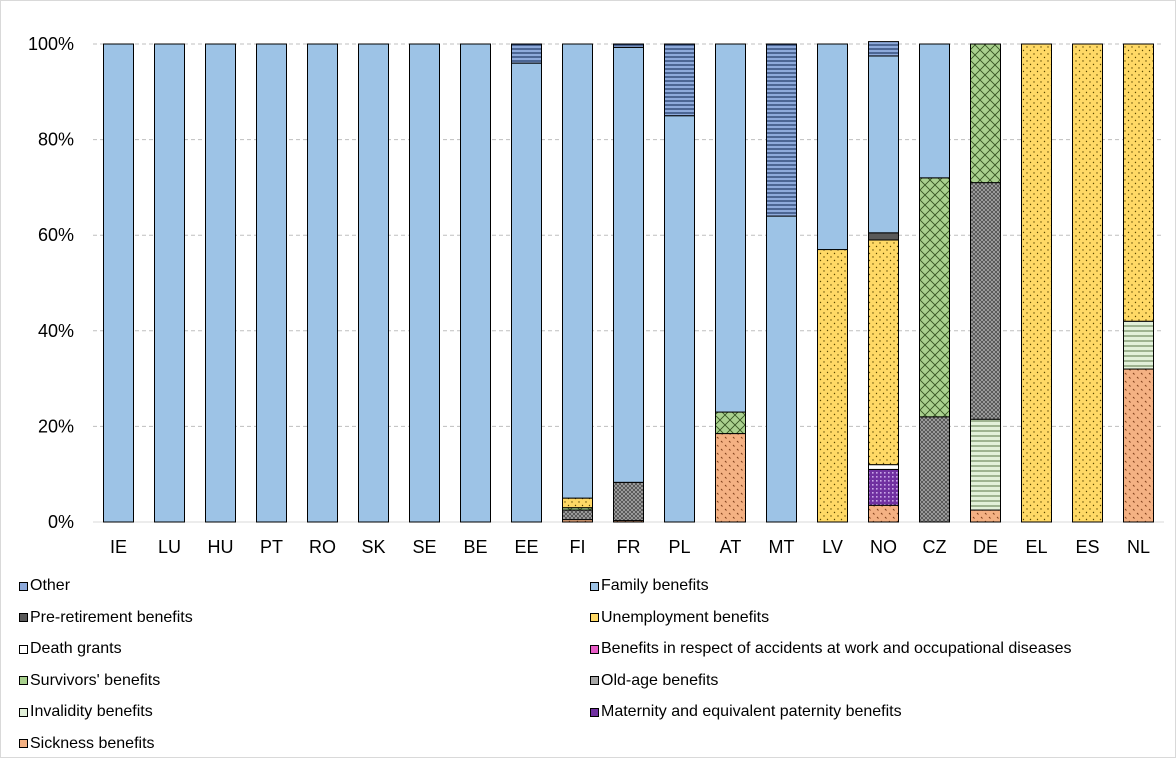 This screenshot has height=758, width=1176. Describe the element at coordinates (322, 547) in the screenshot. I see `x-tick-label: RO` at that location.